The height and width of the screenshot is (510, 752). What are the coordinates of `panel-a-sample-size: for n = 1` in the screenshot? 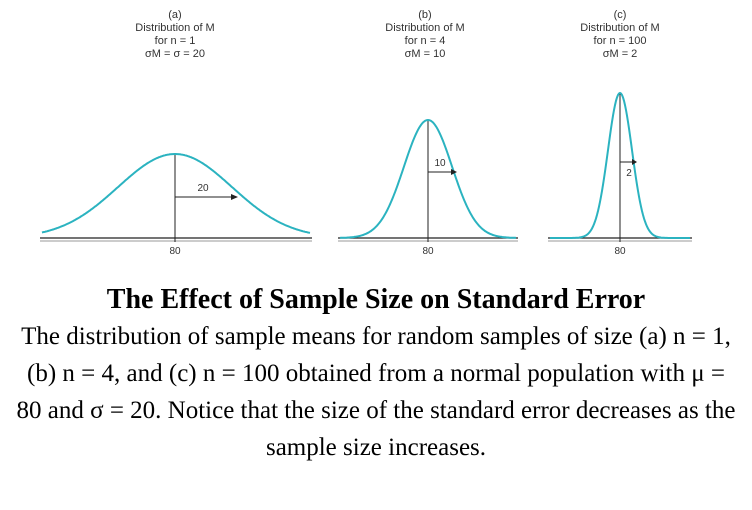 It's located at (175, 41).